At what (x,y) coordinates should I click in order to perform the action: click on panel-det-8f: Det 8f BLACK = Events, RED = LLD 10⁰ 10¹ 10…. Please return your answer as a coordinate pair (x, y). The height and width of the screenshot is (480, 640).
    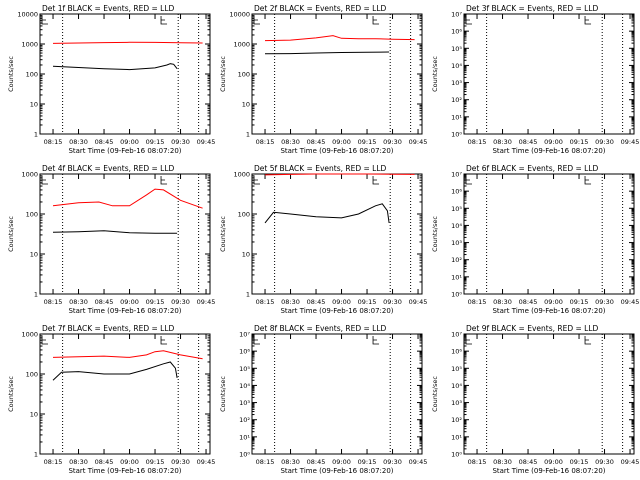
    Looking at the image, I should click on (323, 399).